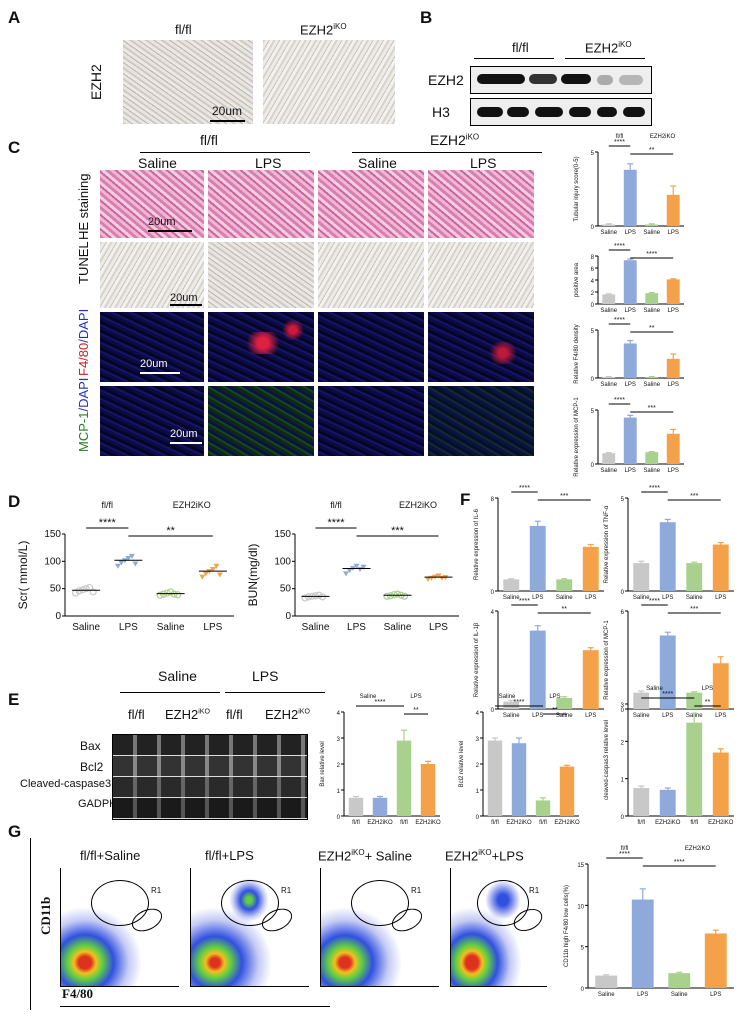 This screenshot has width=750, height=1016. What do you see at coordinates (694, 496) in the screenshot?
I see `sig-label: ***` at bounding box center [694, 496].